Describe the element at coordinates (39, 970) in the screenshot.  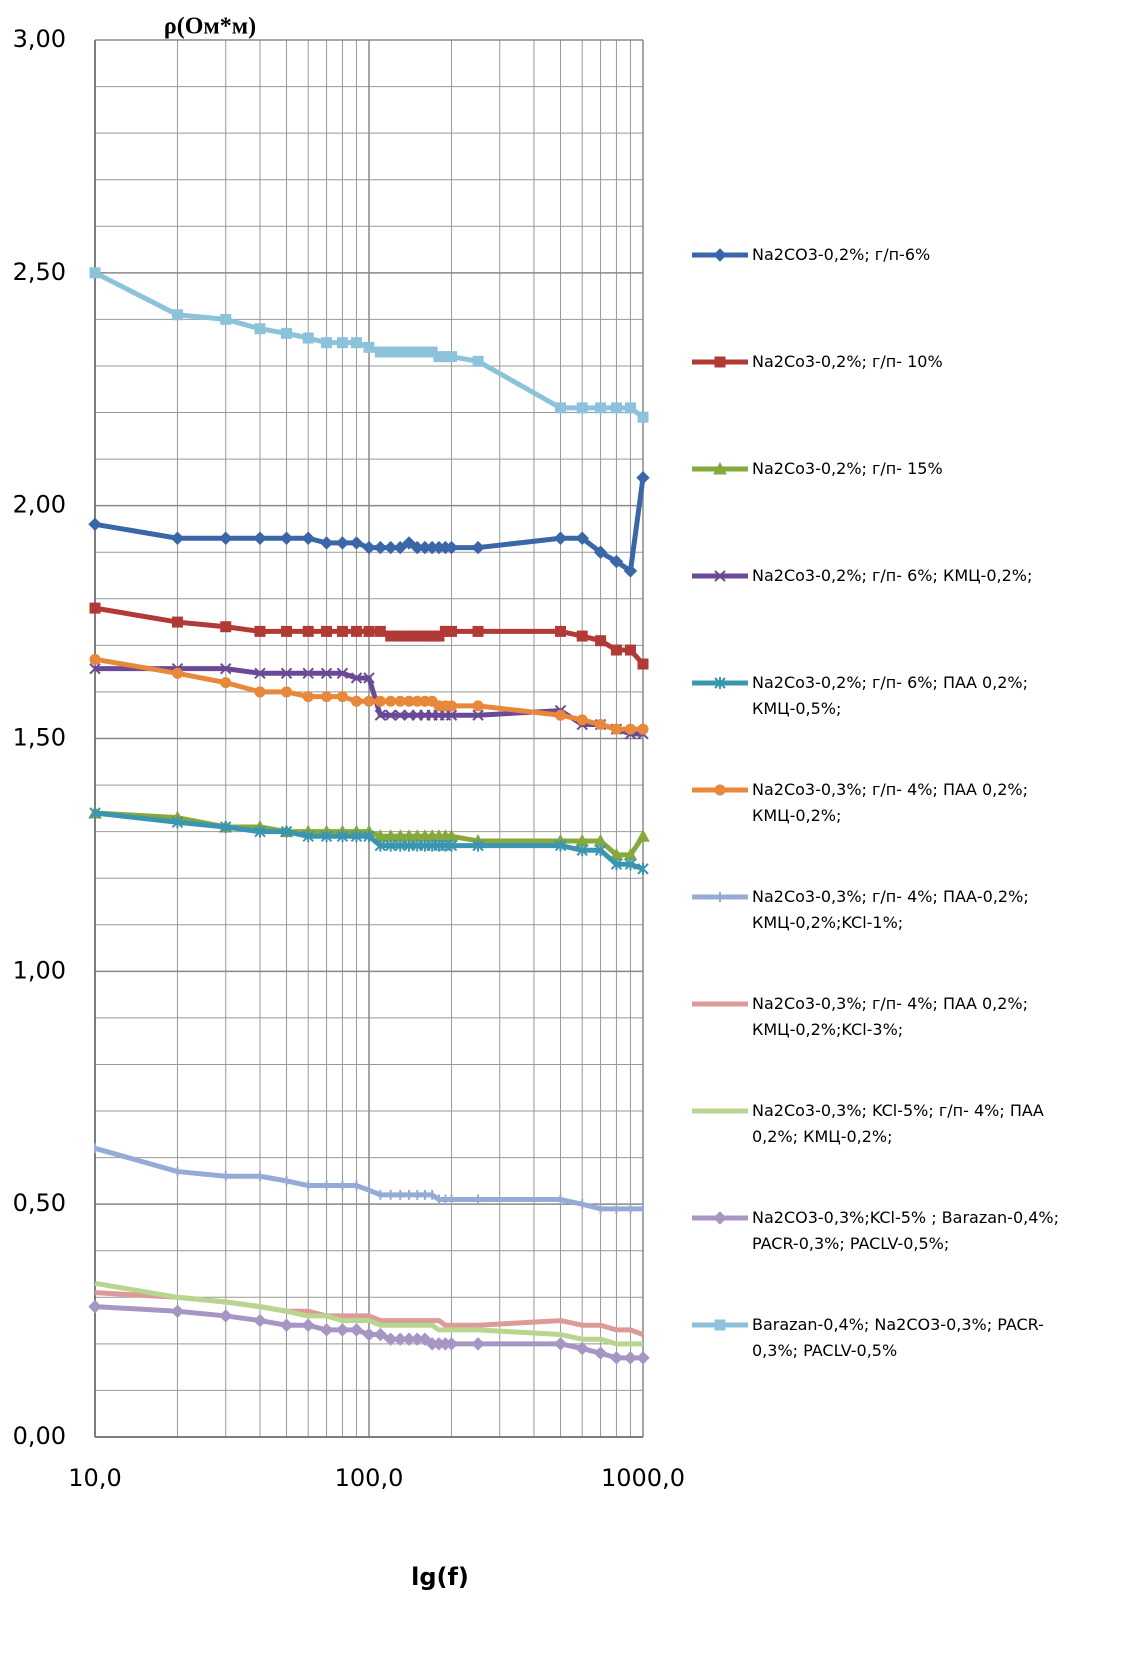
I see `y-tick-label: 1,00` at that location.